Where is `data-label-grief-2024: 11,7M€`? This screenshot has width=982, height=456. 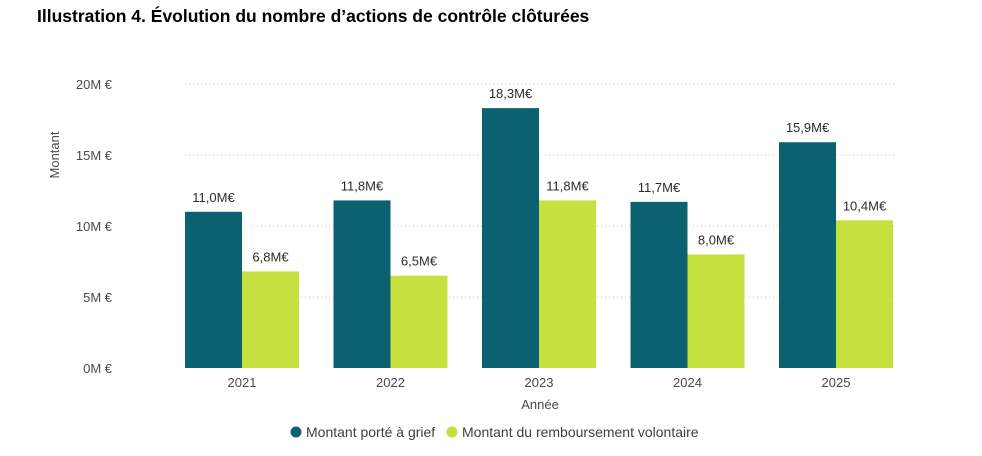 data-label-grief-2024: 11,7M€ is located at coordinates (659, 187).